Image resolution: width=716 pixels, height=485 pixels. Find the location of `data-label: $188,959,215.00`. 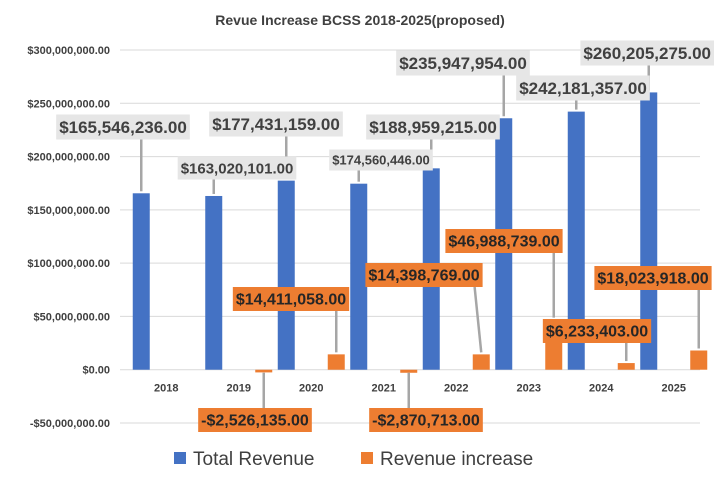

data-label: $188,959,215.00 is located at coordinates (433, 127).